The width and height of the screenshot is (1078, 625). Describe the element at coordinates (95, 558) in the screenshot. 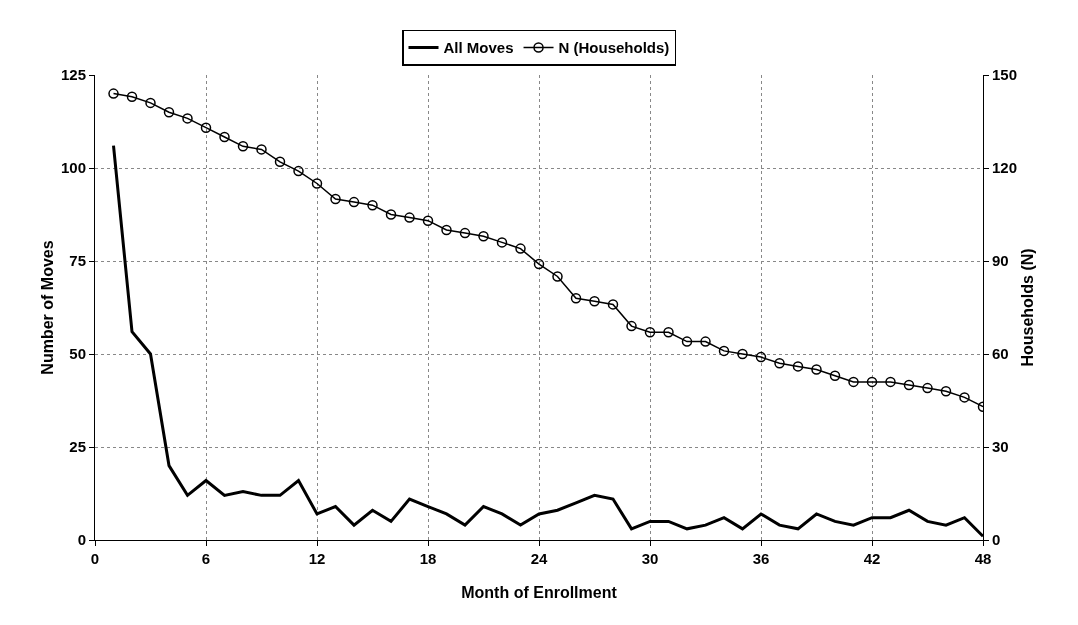

I see `x-tick-label: 0` at that location.